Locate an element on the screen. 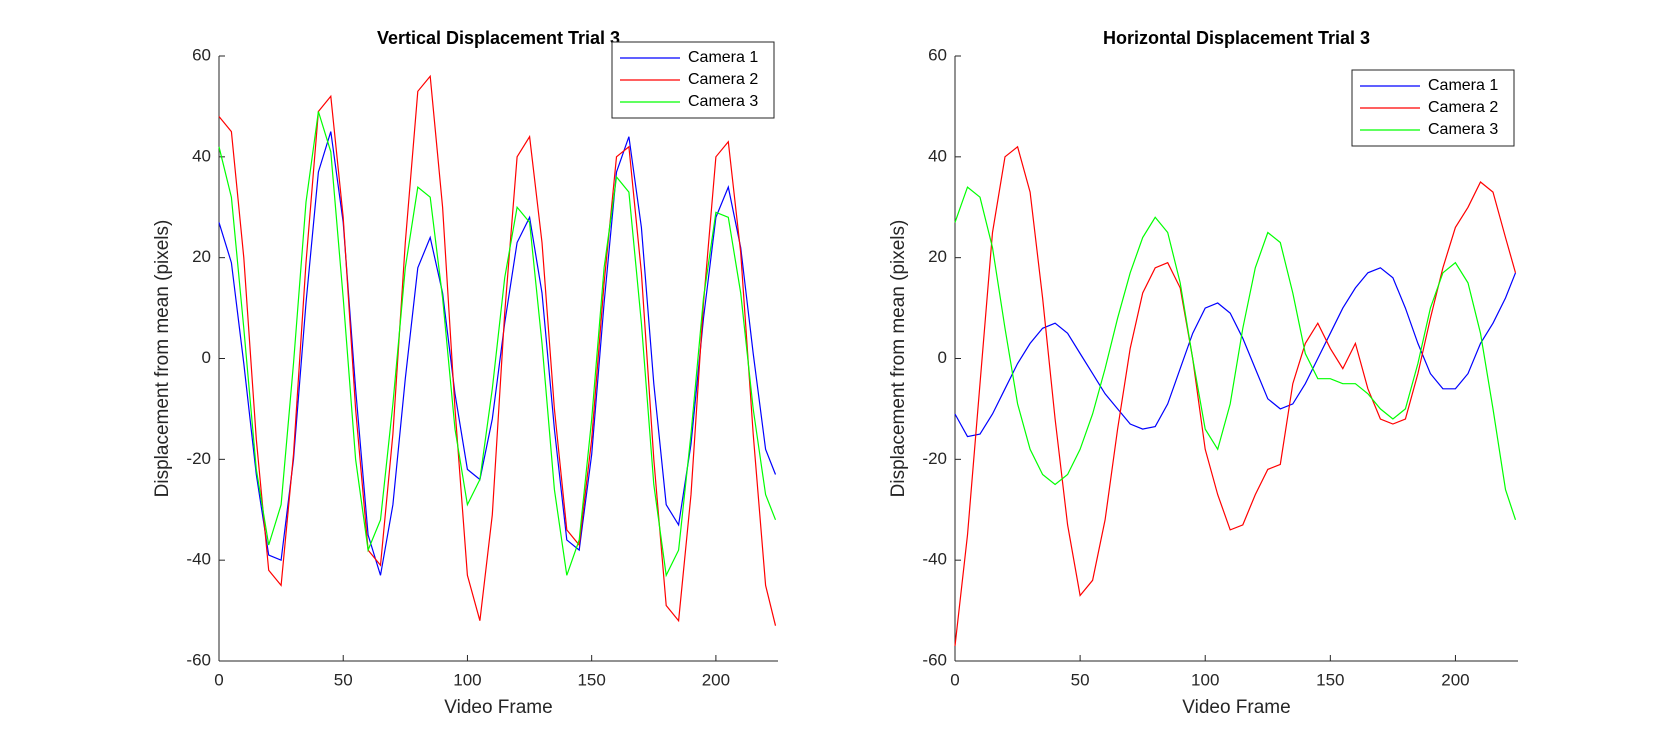  chart-title: Vertical Displacement Trial 3 is located at coordinates (498, 38).